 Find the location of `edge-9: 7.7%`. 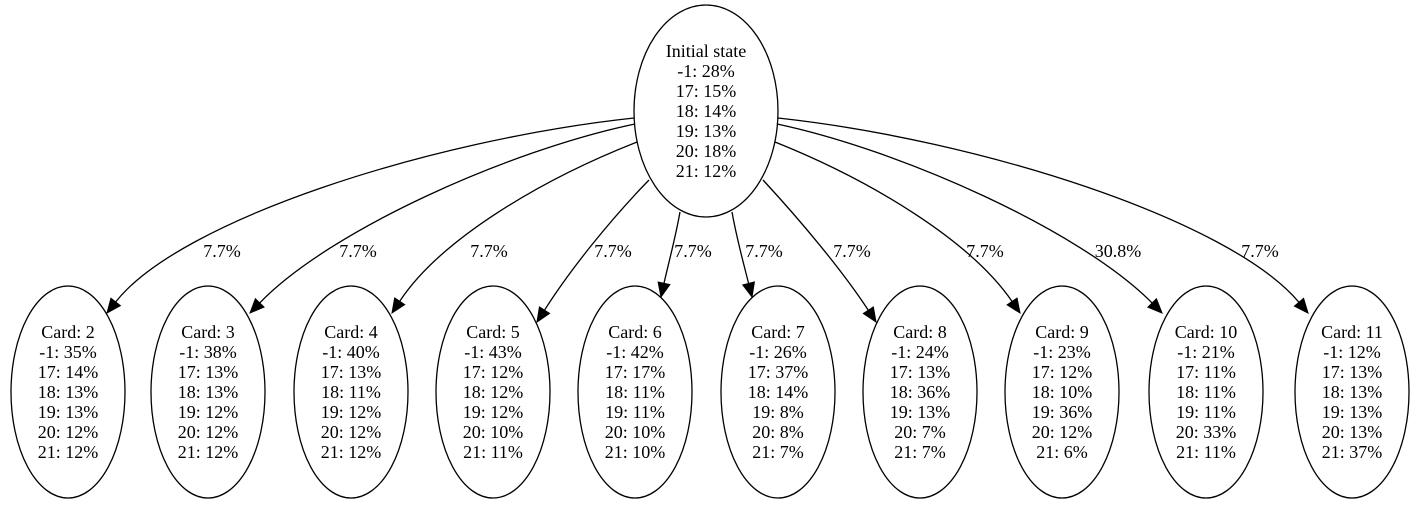

edge-9: 7.7% is located at coordinates (1043, 215).